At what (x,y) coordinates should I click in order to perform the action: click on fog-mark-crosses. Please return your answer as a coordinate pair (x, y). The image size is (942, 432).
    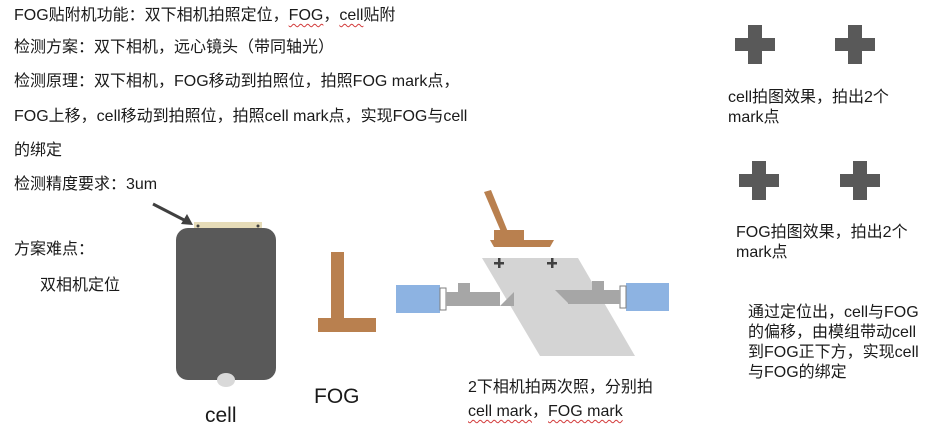
    Looking at the image, I should click on (809, 180).